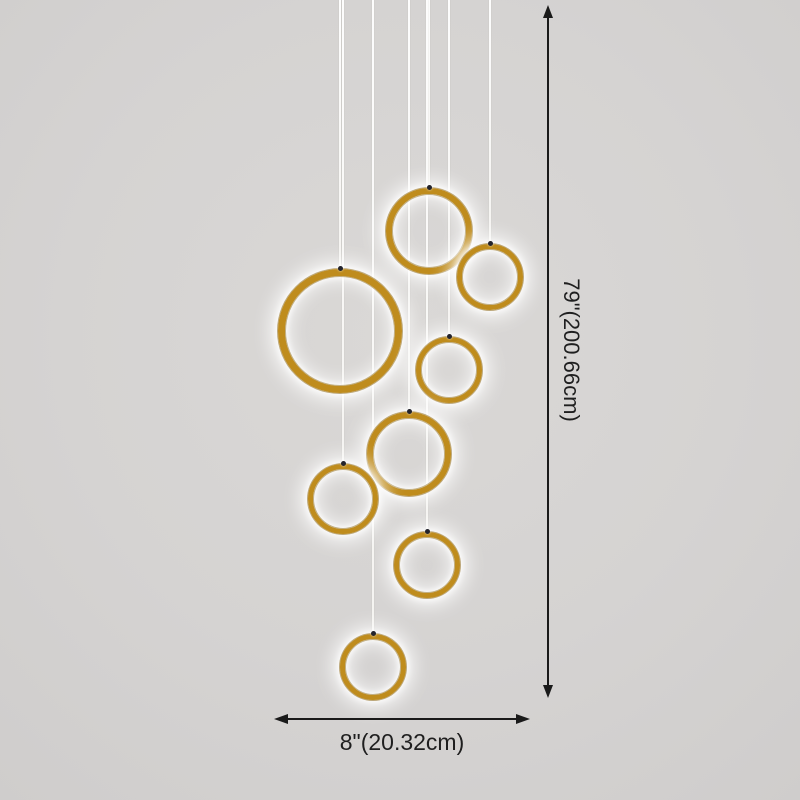 The height and width of the screenshot is (800, 800). I want to click on arrow-down-icon, so click(548, 691).